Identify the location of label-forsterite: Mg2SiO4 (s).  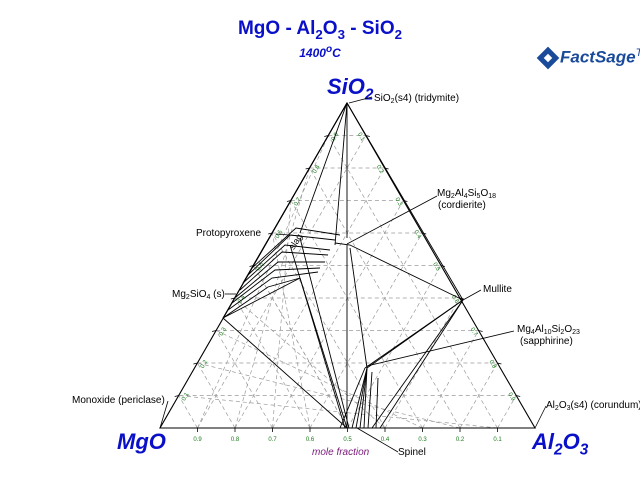
(198, 295).